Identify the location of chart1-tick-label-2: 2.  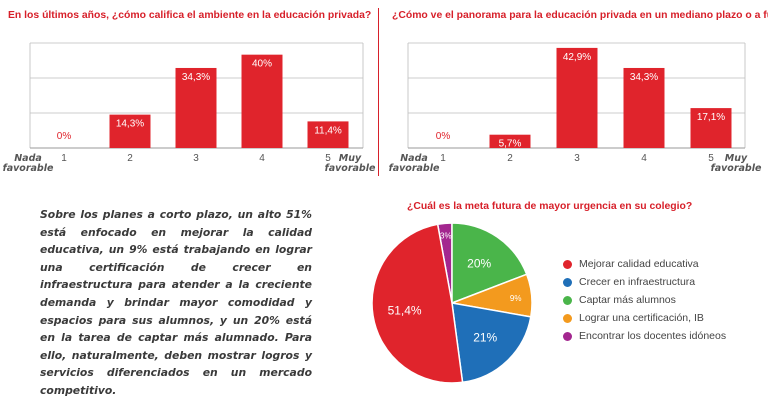
(130, 158).